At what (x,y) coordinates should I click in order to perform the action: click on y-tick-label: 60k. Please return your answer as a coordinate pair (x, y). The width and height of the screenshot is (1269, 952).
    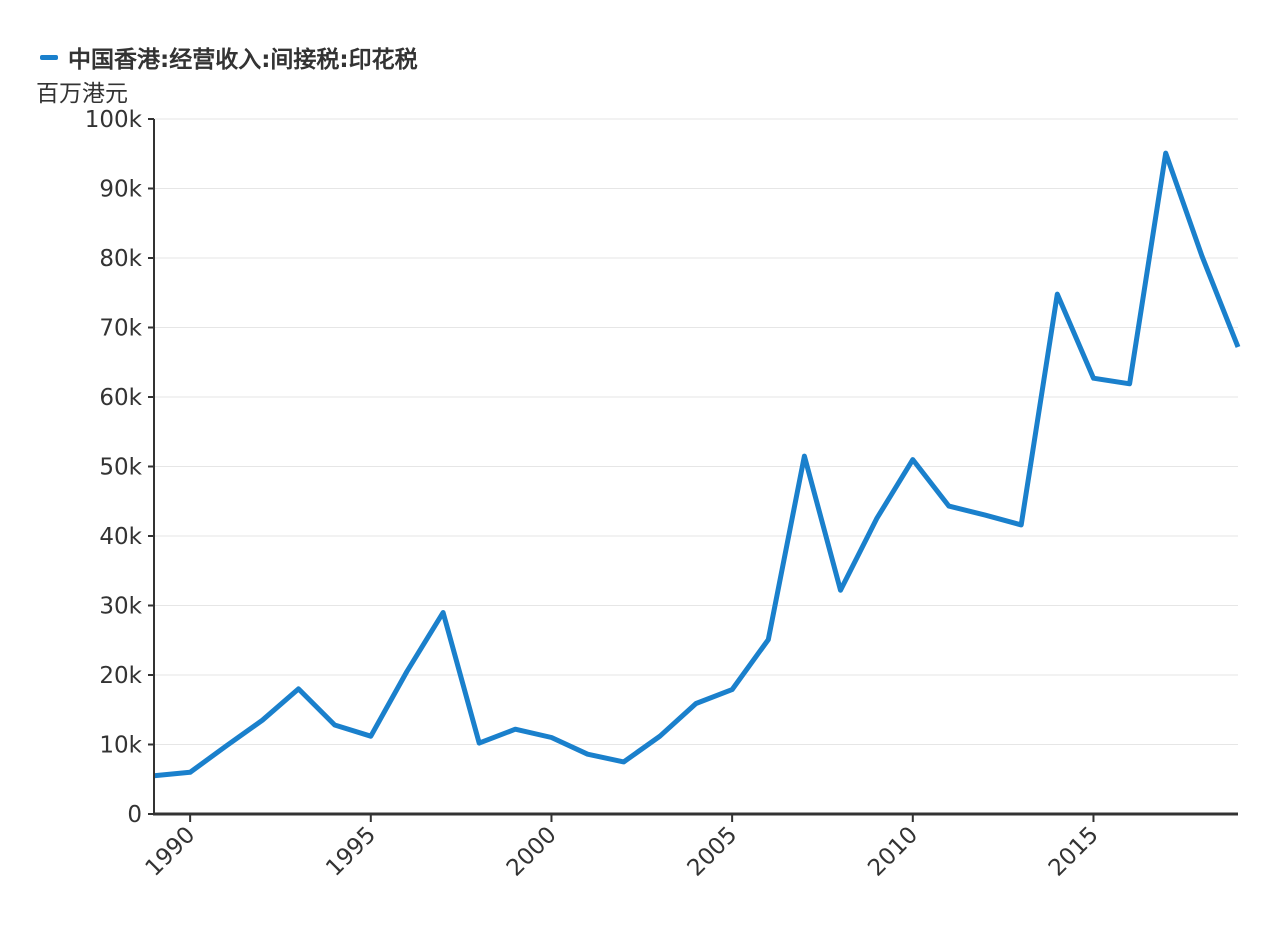
    Looking at the image, I should click on (120, 398).